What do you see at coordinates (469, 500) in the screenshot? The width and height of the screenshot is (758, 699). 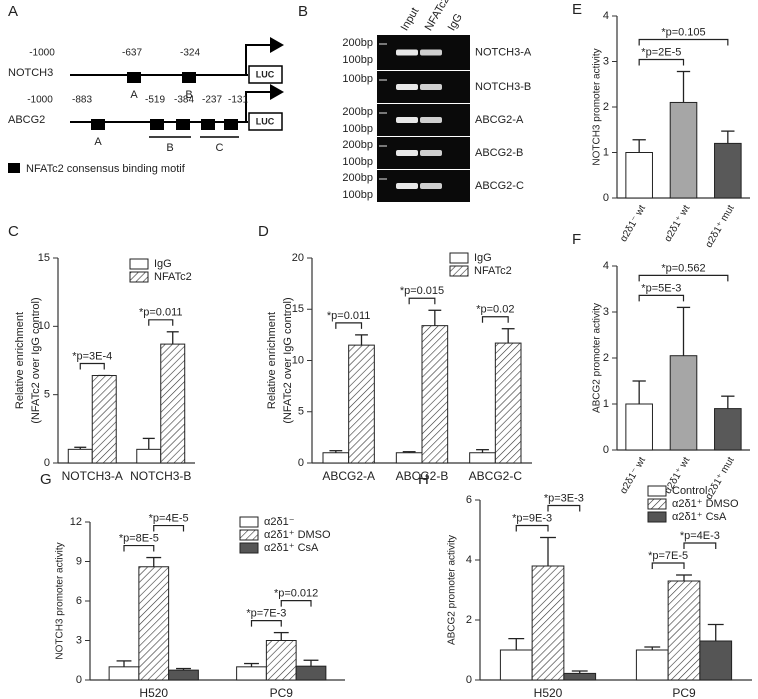 I see `y-tick-label: 6` at bounding box center [469, 500].